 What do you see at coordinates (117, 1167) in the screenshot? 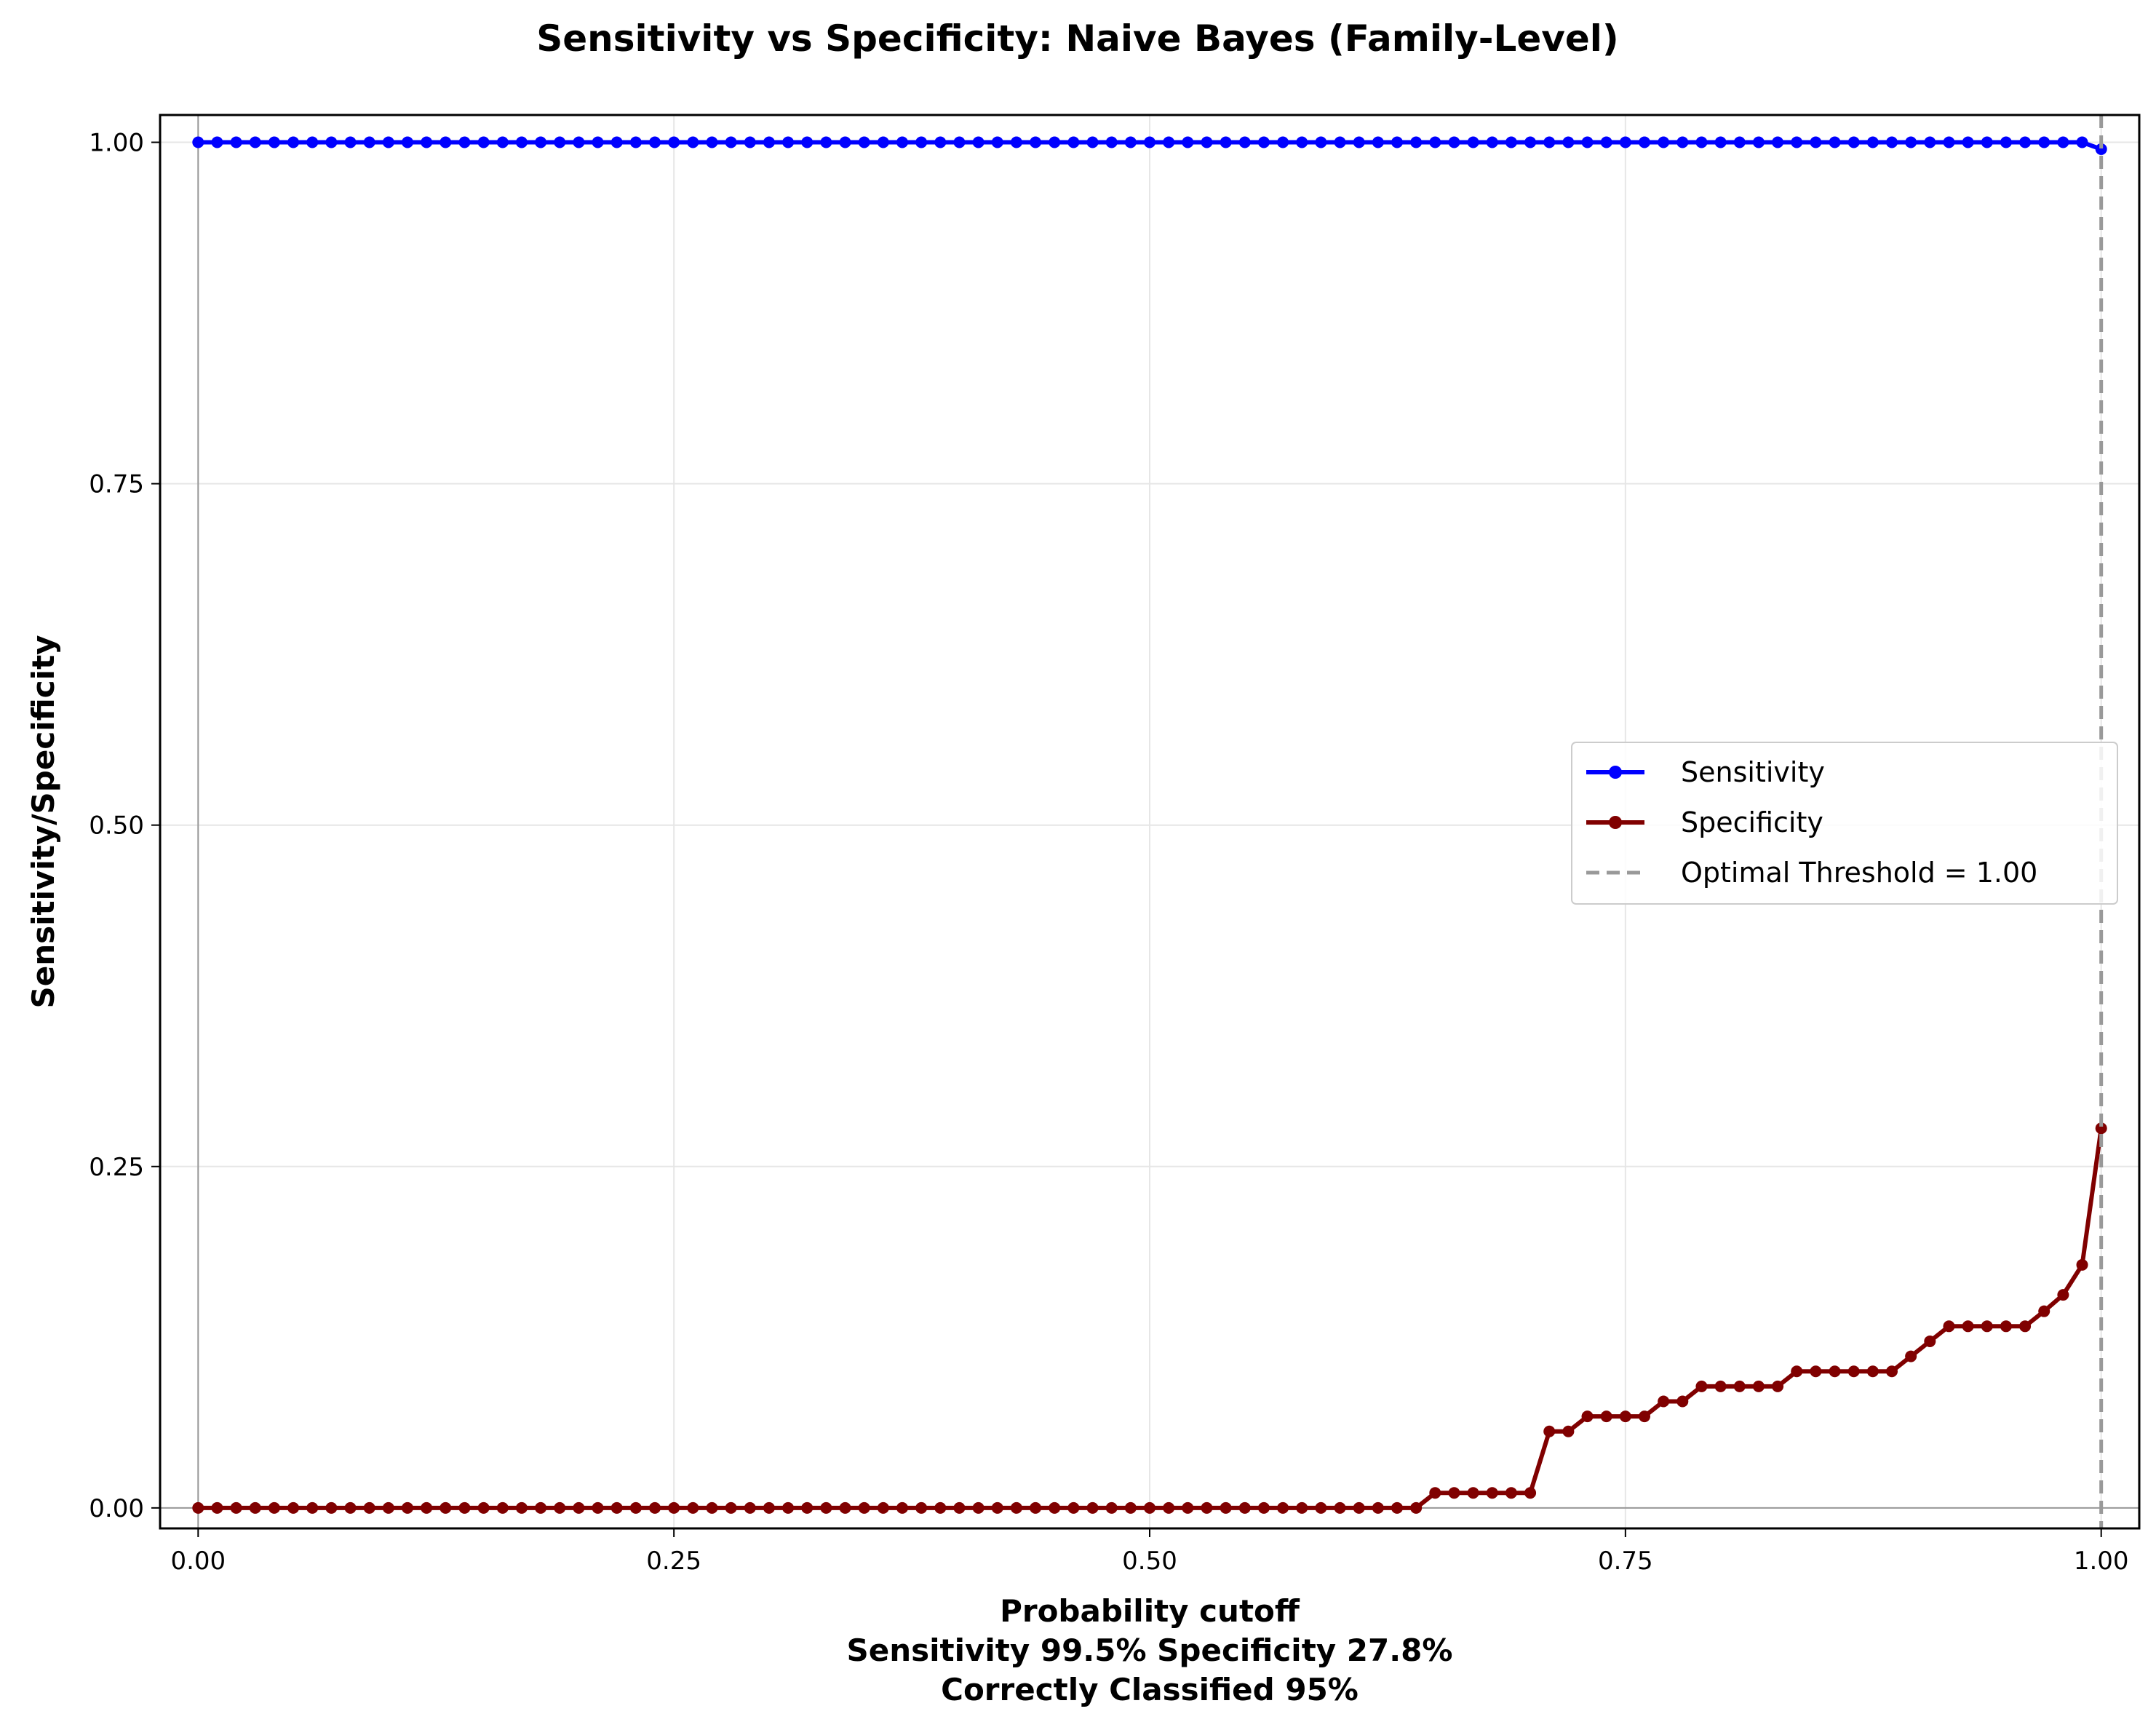
I see `y-tick-label: 0.25` at bounding box center [117, 1167].